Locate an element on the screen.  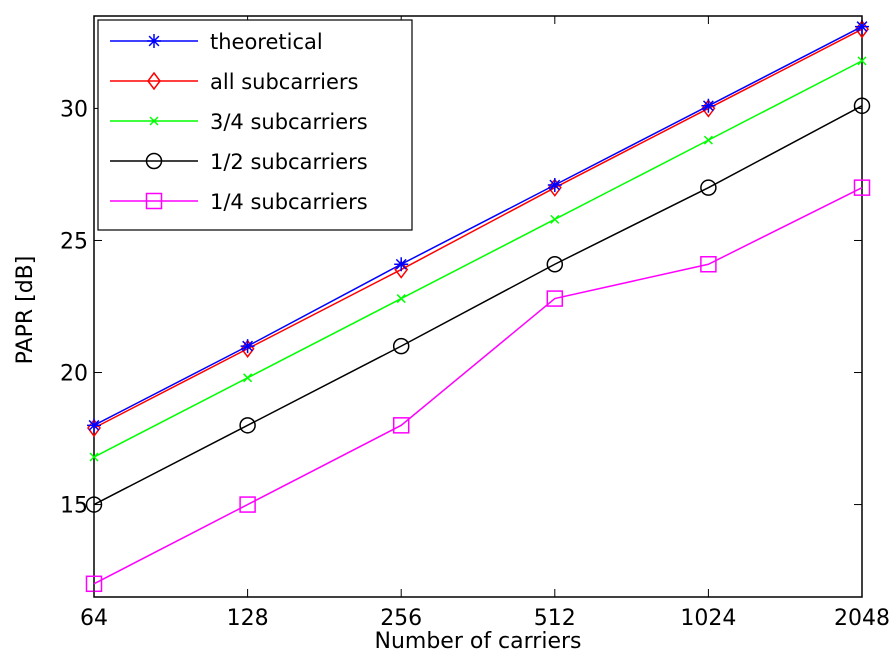
x-tick-label: 64 is located at coordinates (94, 618).